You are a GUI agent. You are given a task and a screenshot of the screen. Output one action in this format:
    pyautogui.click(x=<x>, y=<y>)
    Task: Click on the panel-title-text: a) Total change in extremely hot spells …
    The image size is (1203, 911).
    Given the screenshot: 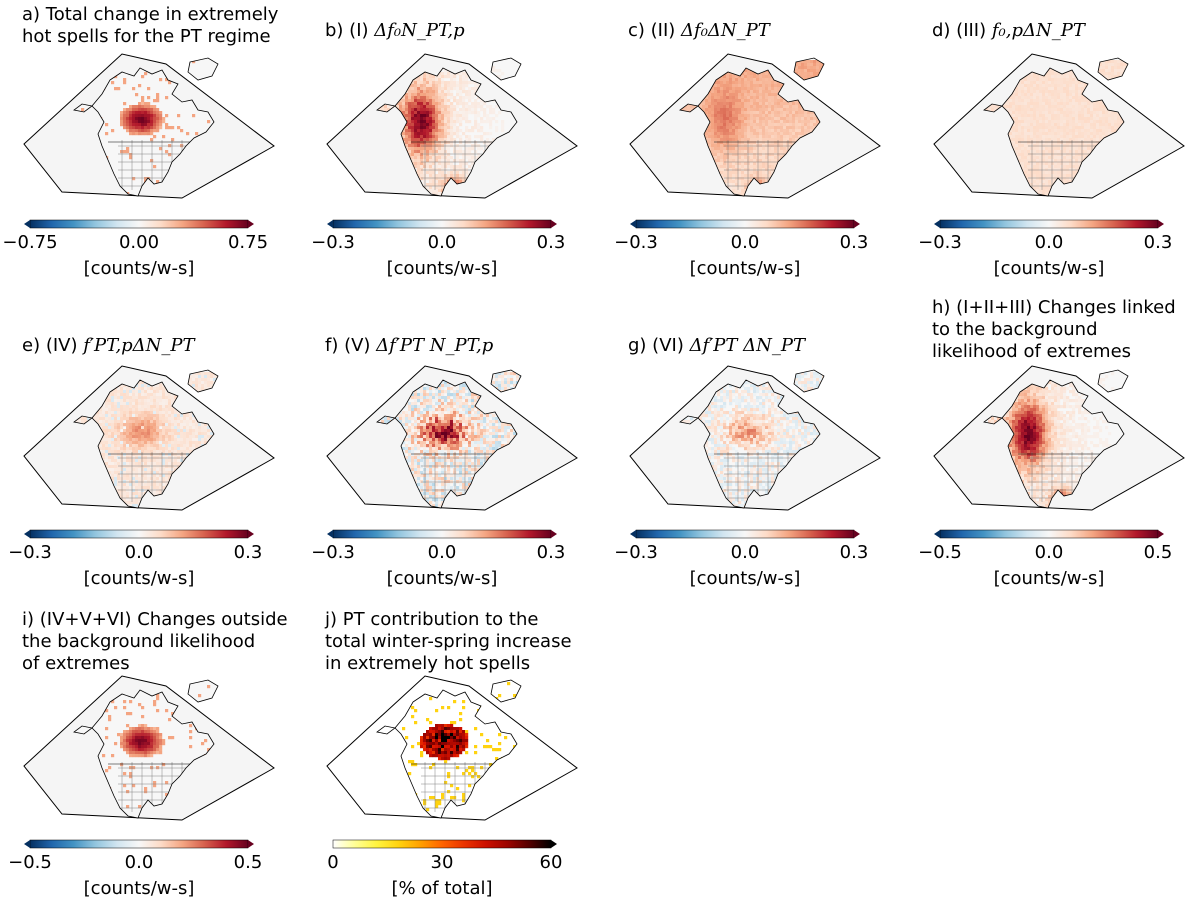 What is the action you would take?
    pyautogui.click(x=150, y=25)
    